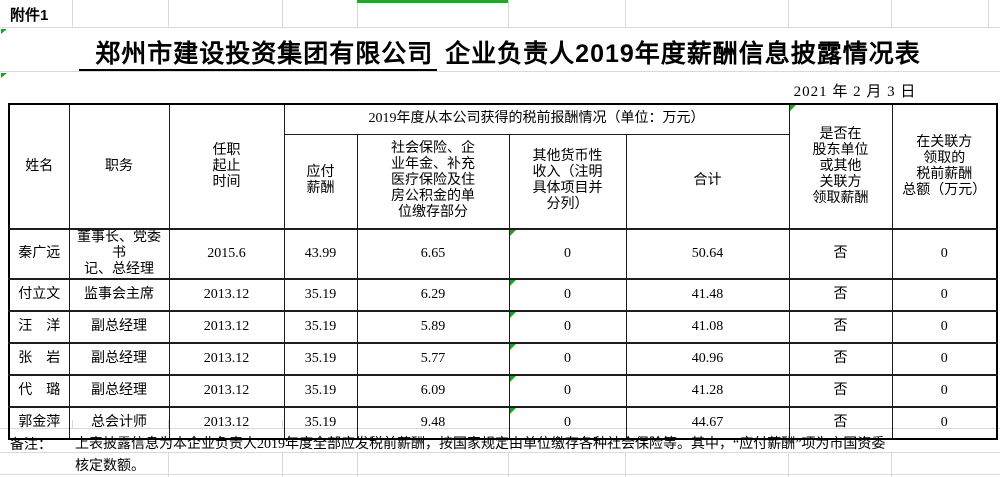 This screenshot has height=477, width=1000. I want to click on cell-position: 监事会主席, so click(119, 295).